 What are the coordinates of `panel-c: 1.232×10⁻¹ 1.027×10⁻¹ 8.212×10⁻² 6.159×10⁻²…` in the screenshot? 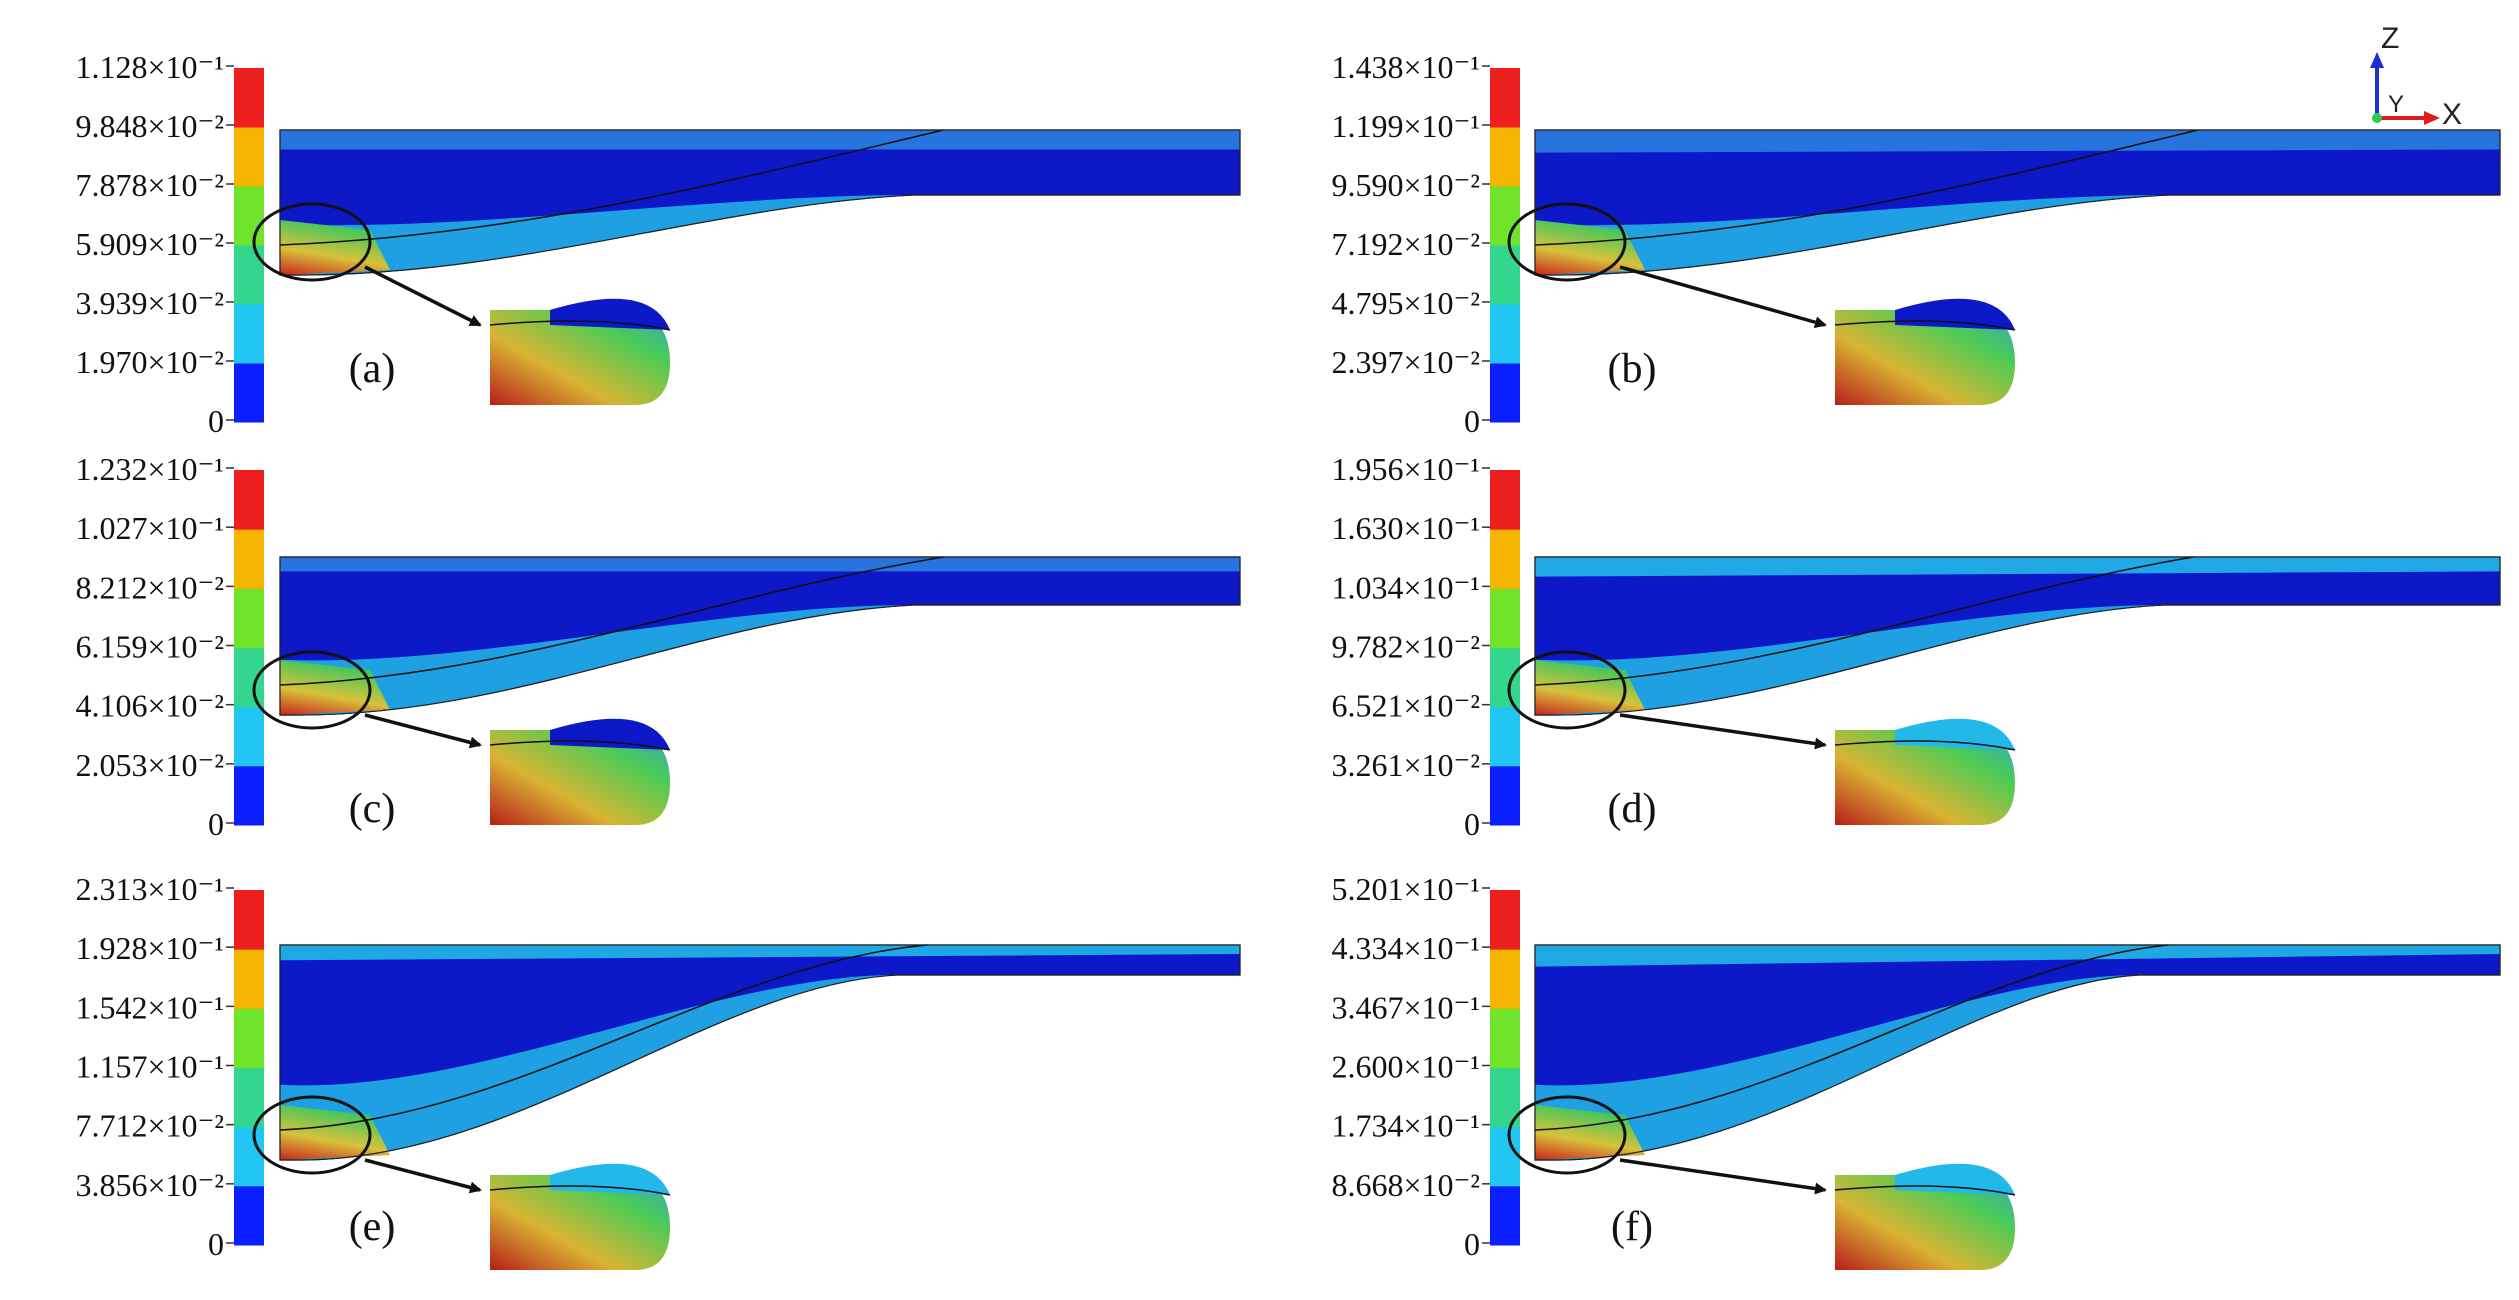 It's located at (658, 646).